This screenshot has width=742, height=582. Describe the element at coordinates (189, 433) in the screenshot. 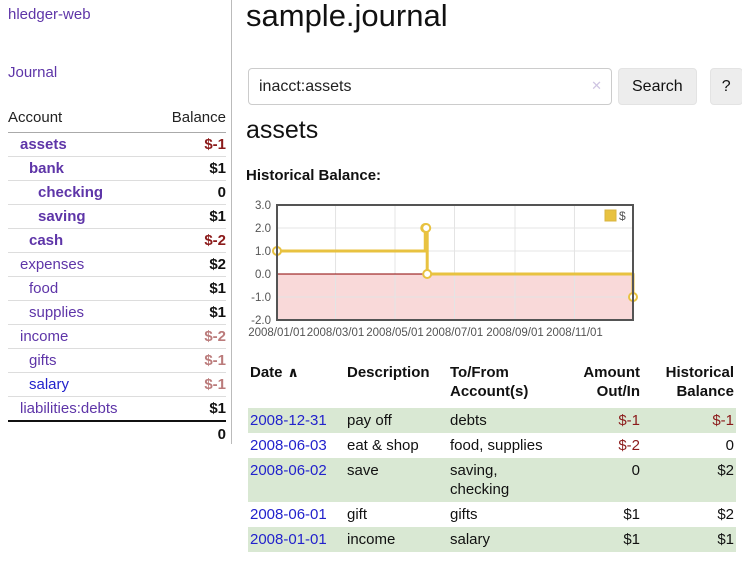

I see `accounts-total-balance: 0` at that location.